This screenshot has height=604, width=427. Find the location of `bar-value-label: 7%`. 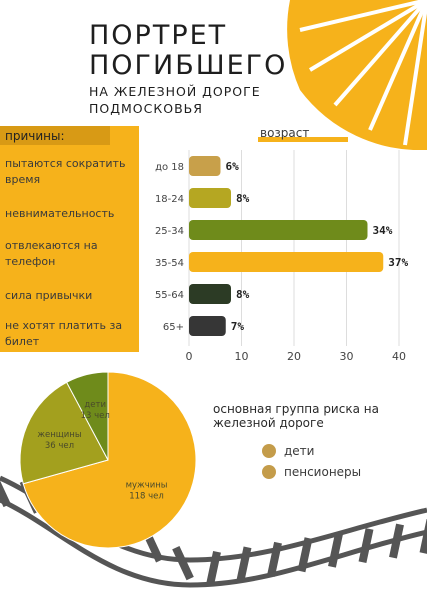

bar-value-label: 7% is located at coordinates (238, 326).